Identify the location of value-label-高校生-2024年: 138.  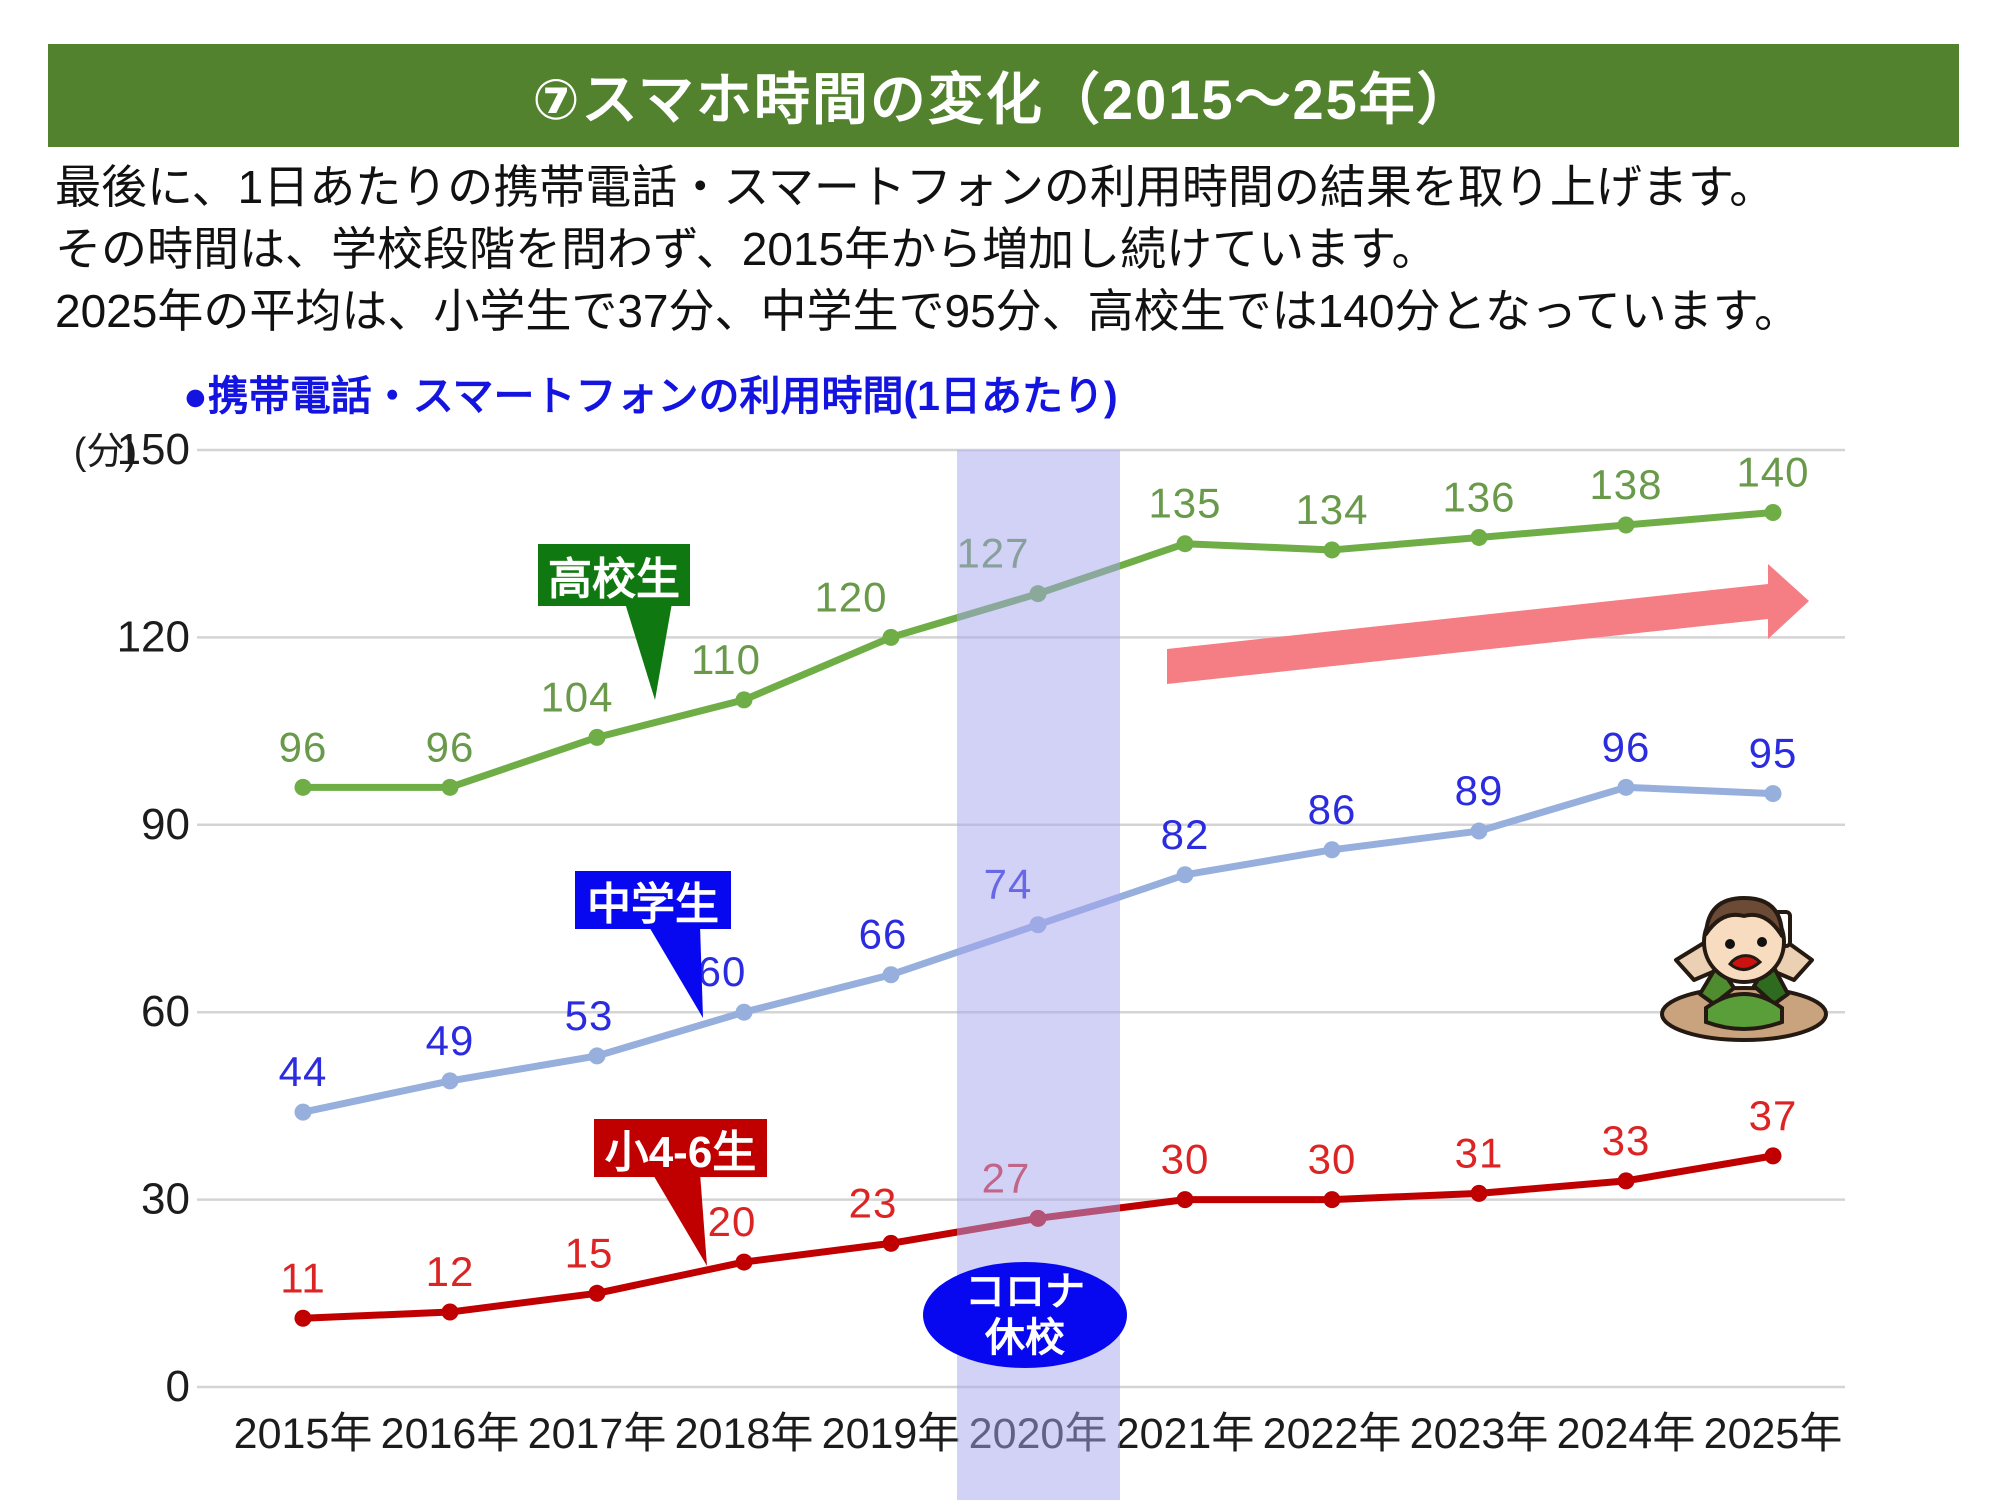
(1625, 484).